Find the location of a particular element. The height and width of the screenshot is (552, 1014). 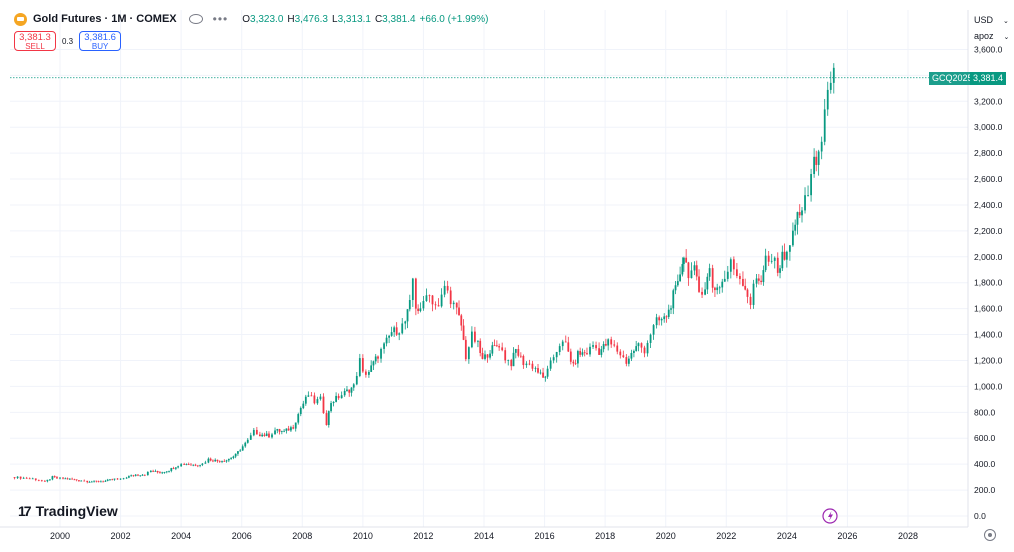

more-icon: ••• is located at coordinates (220, 19).